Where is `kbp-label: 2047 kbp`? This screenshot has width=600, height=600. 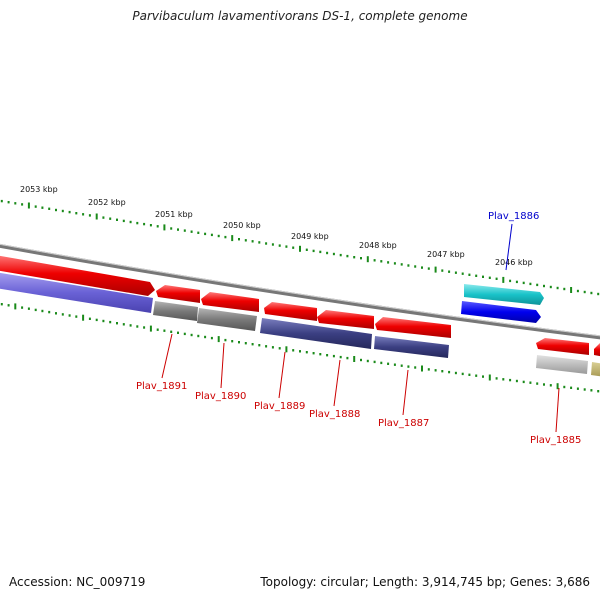 kbp-label: 2047 kbp is located at coordinates (446, 254).